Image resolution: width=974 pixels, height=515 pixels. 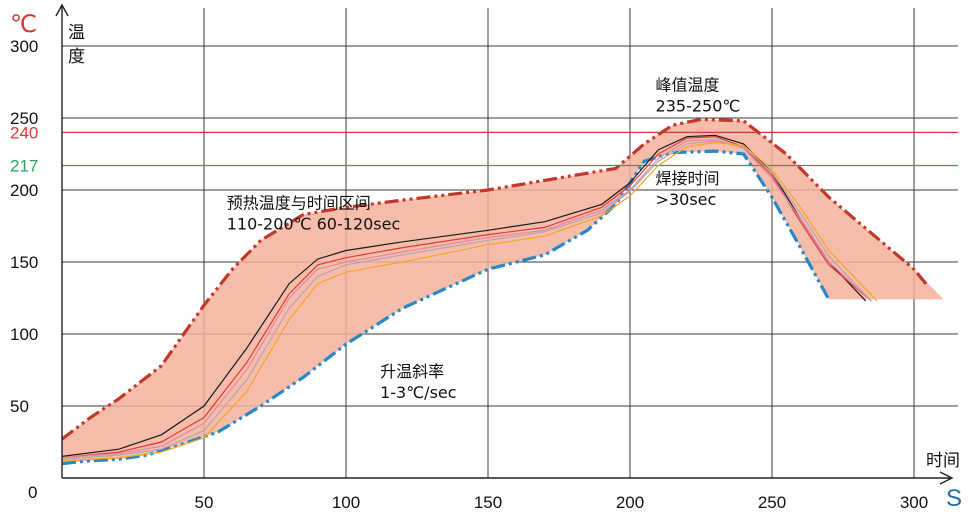 What do you see at coordinates (76, 57) in the screenshot?
I see `y-axis-title-char-2: 度` at bounding box center [76, 57].